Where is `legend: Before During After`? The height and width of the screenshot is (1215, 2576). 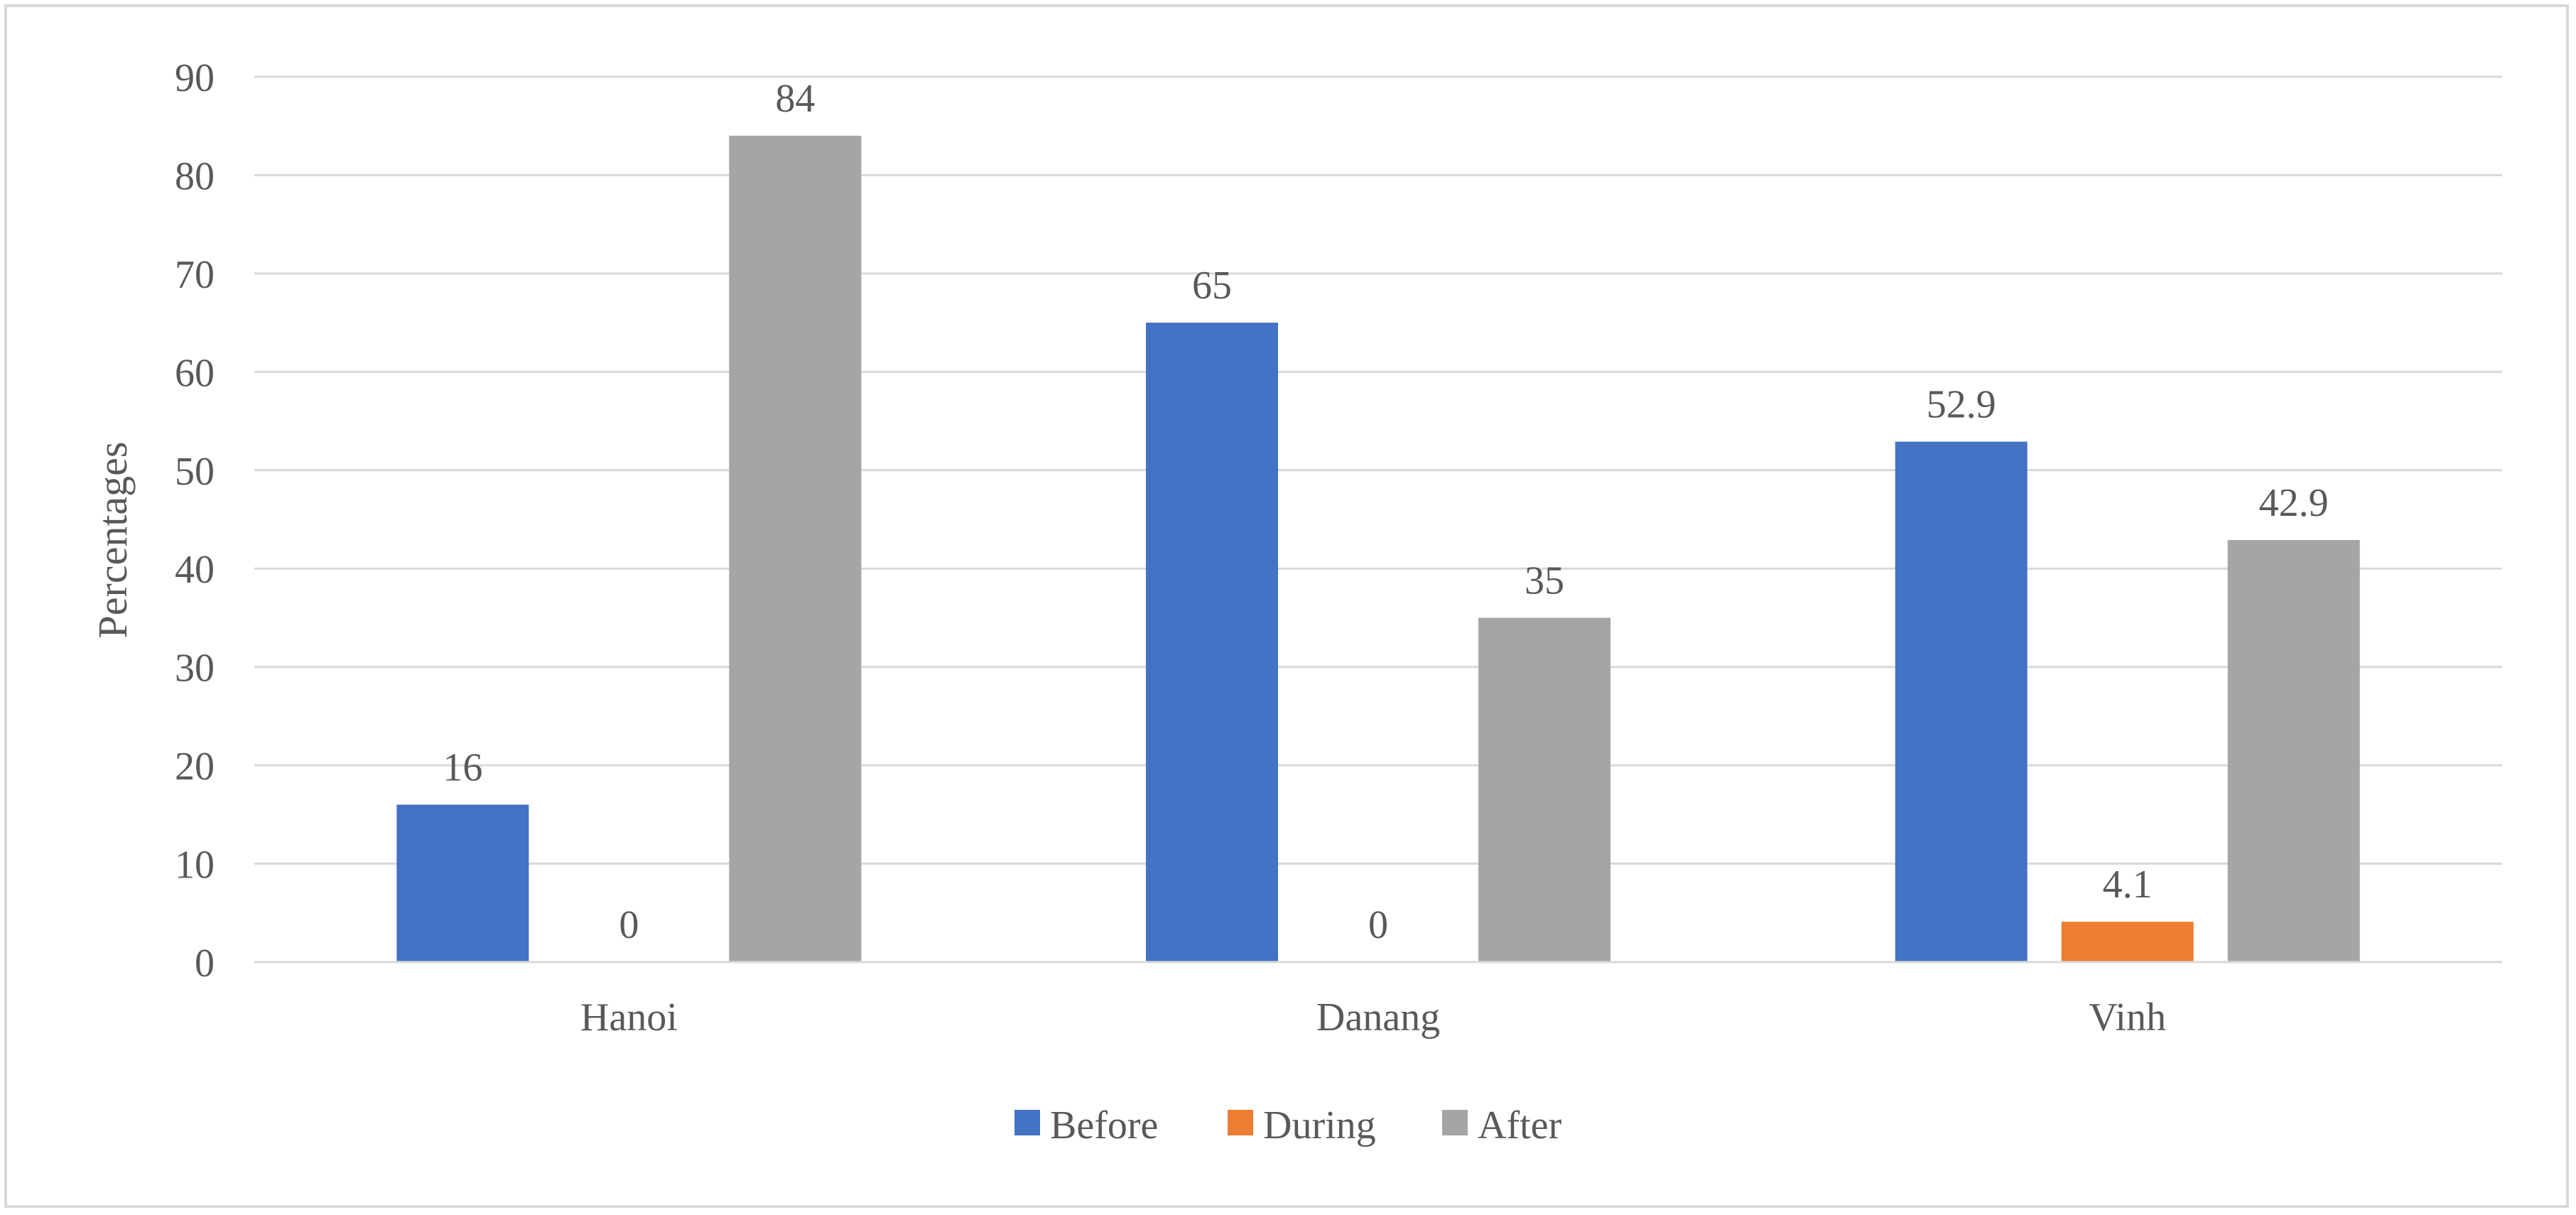 legend: Before During After is located at coordinates (1288, 1125).